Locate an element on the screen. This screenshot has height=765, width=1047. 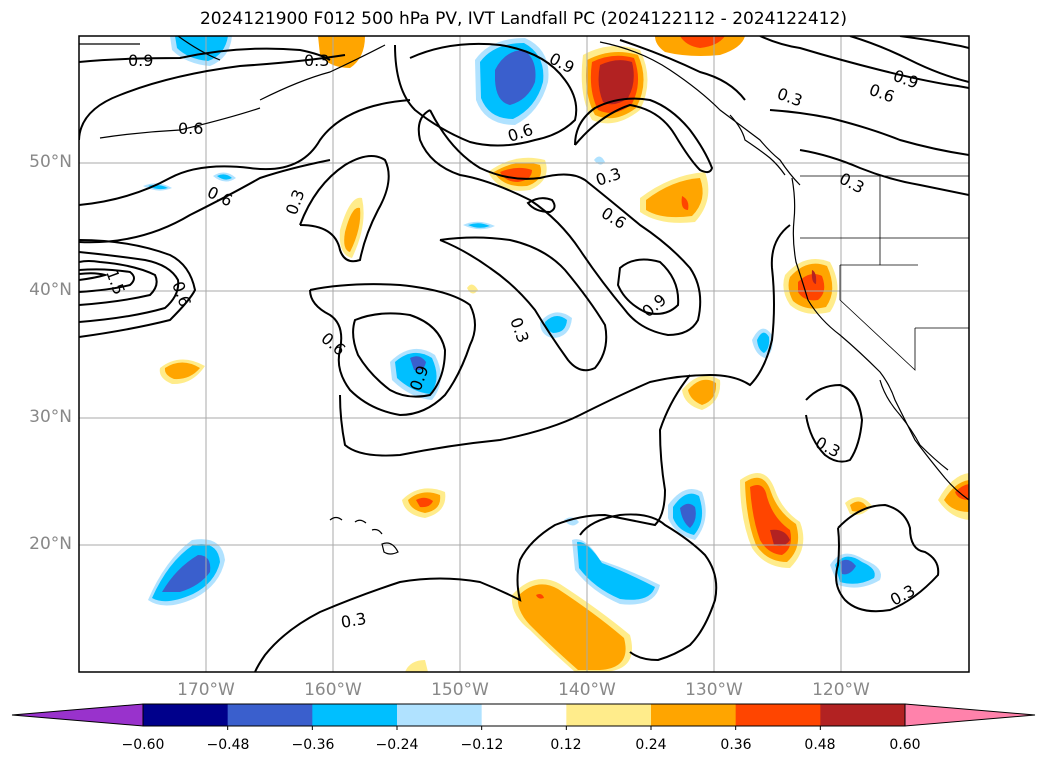
lon-label-170w: 170°W is located at coordinates (206, 690).